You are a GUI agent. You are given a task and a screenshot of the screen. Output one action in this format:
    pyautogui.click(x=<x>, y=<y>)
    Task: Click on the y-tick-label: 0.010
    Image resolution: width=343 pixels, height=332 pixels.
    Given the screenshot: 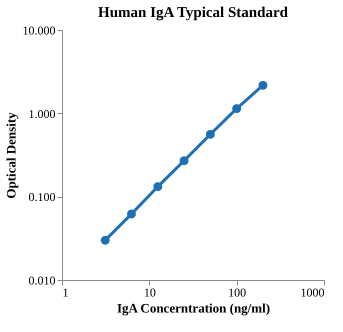 What is the action you would take?
    pyautogui.click(x=42, y=281)
    